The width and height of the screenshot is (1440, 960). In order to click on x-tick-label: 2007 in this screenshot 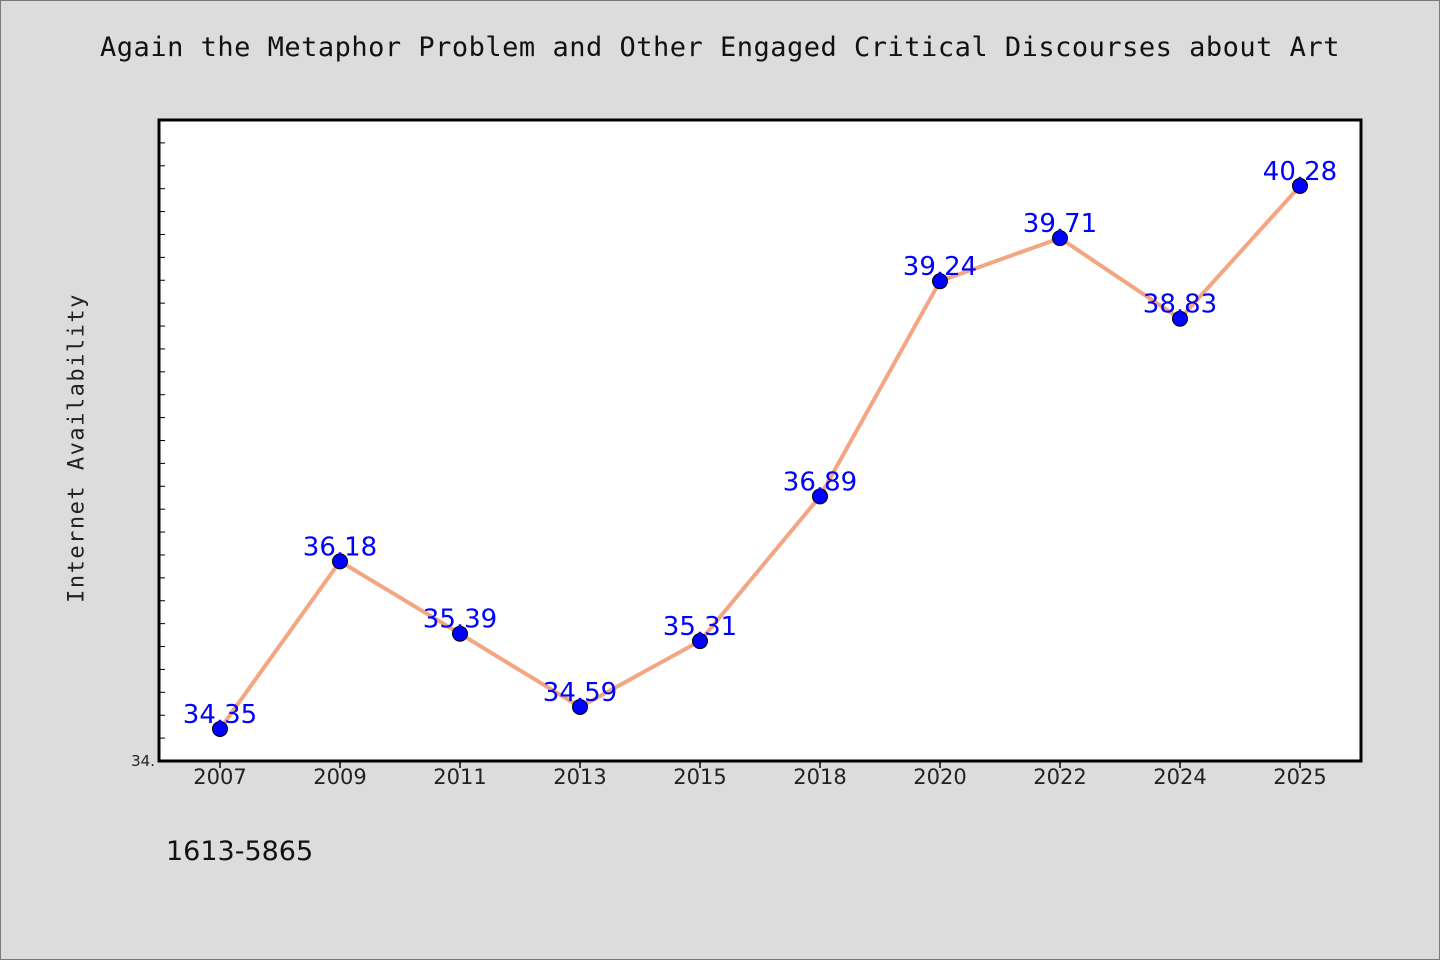, I will do `click(219, 777)`.